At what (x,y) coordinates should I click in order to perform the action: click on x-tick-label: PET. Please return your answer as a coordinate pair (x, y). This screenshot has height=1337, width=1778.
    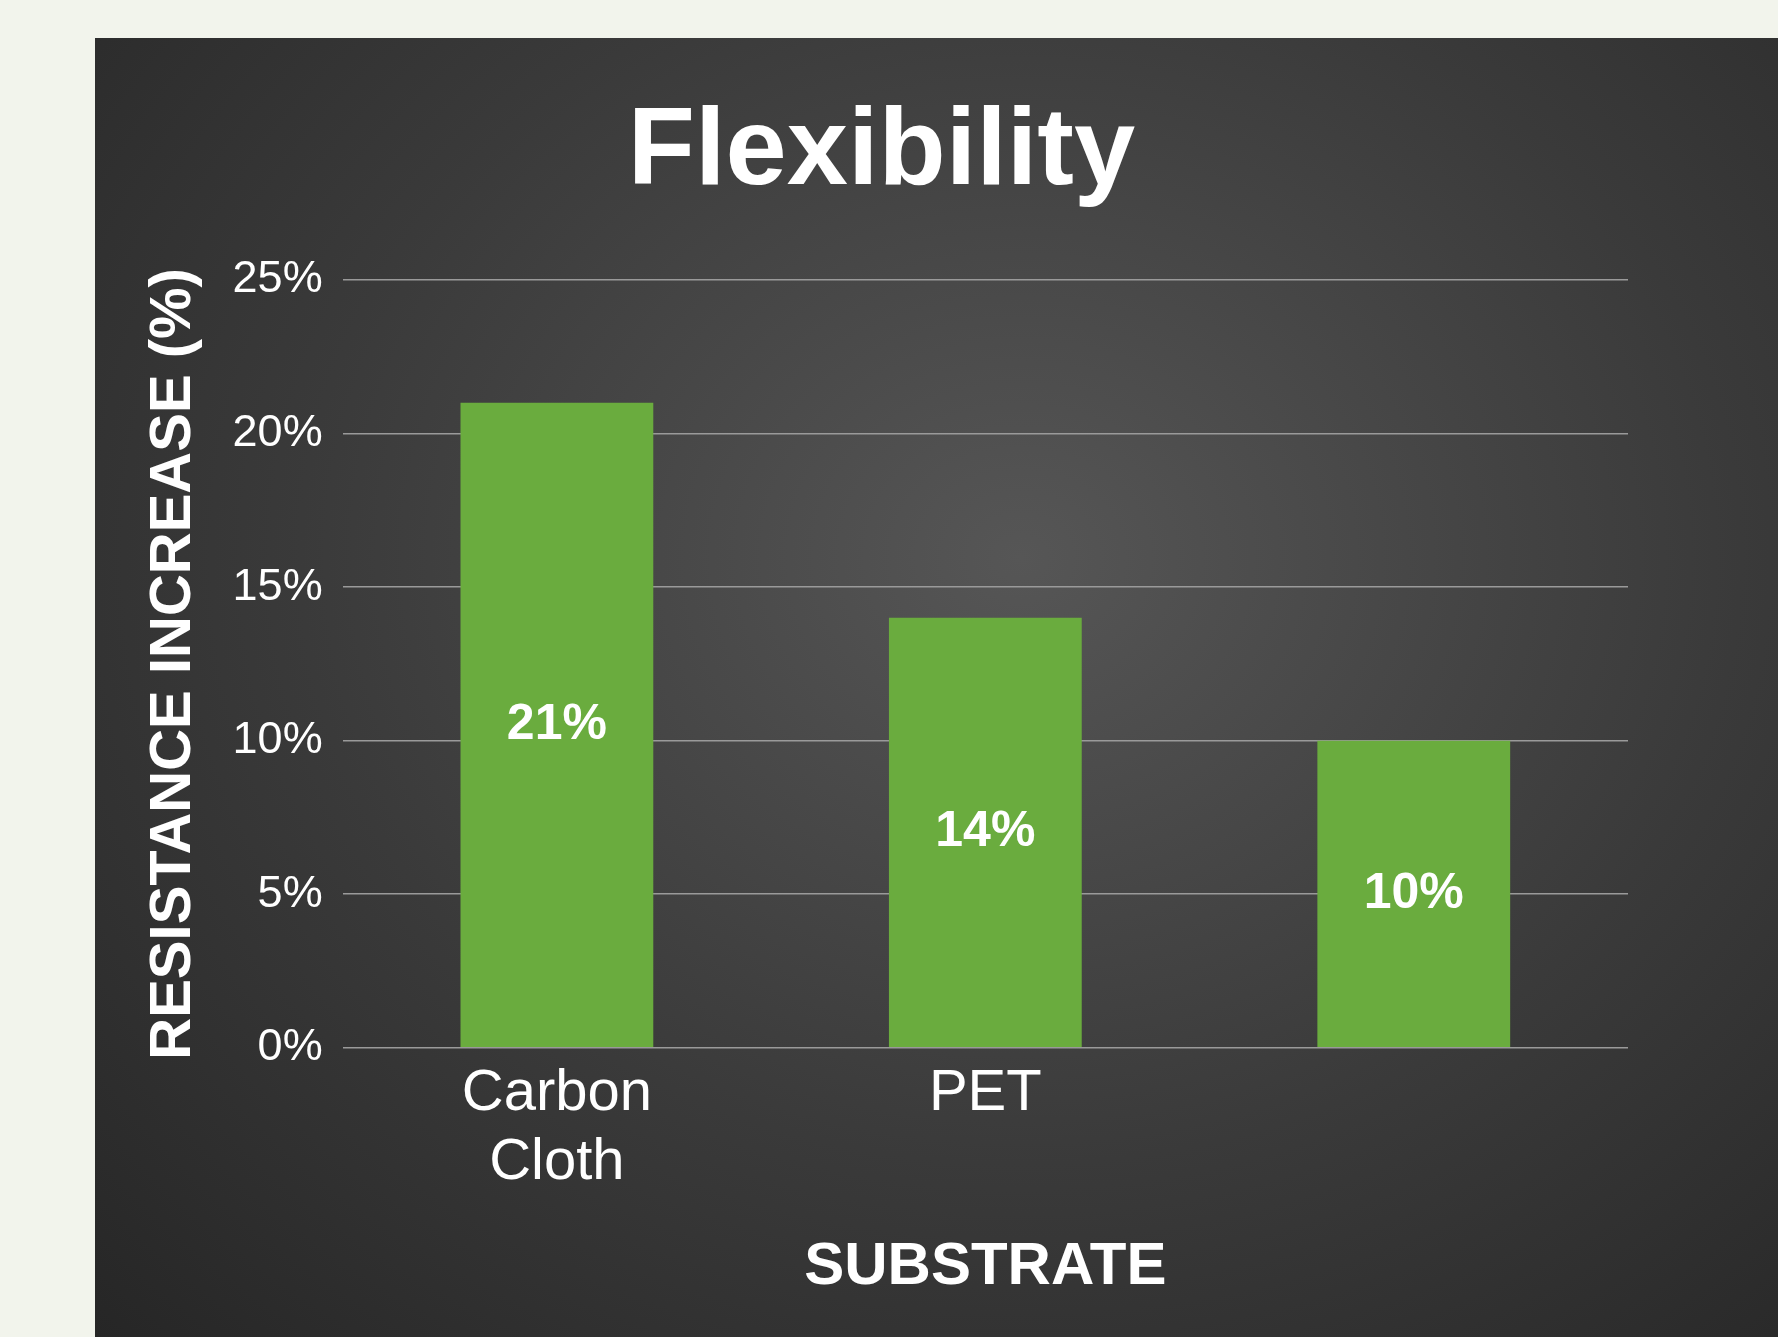
    Looking at the image, I should click on (985, 1089).